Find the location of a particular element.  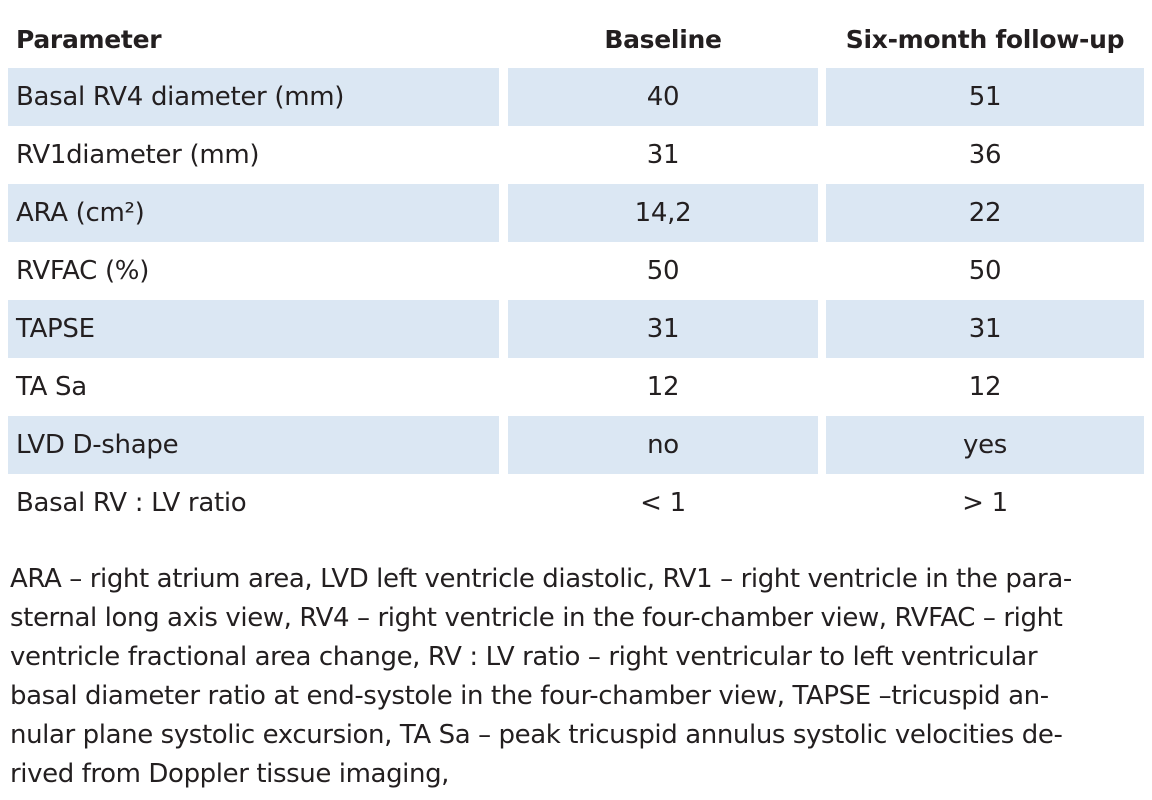

footnote-line: rived from Doppler tissue imaging, is located at coordinates (230, 774).